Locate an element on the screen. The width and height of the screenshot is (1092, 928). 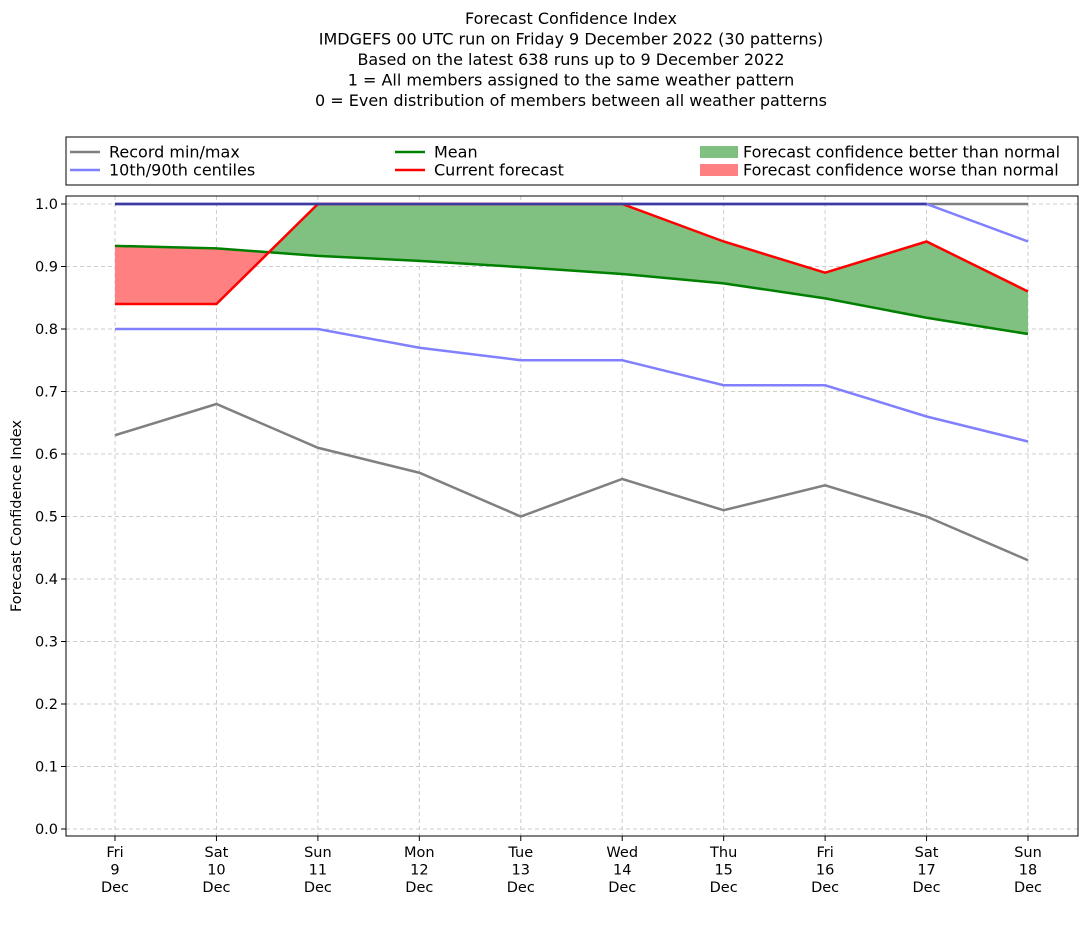
x-tick-label-0-0: Fri is located at coordinates (114, 853).